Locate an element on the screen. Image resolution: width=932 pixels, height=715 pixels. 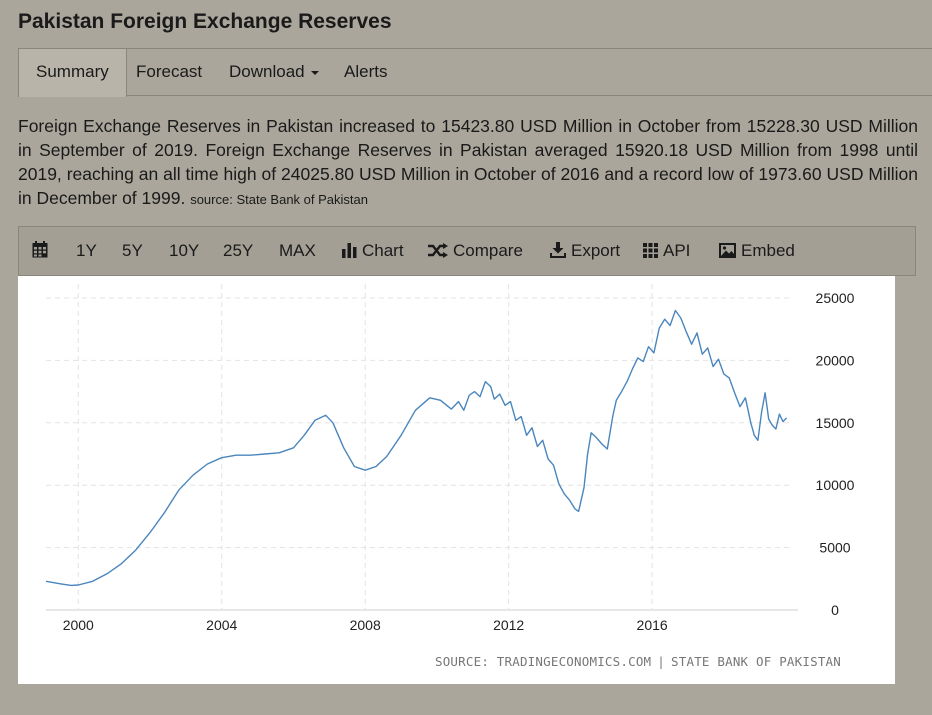
chart-source-left: SOURCE: TRADINGECONOMICS.COM is located at coordinates (543, 661).